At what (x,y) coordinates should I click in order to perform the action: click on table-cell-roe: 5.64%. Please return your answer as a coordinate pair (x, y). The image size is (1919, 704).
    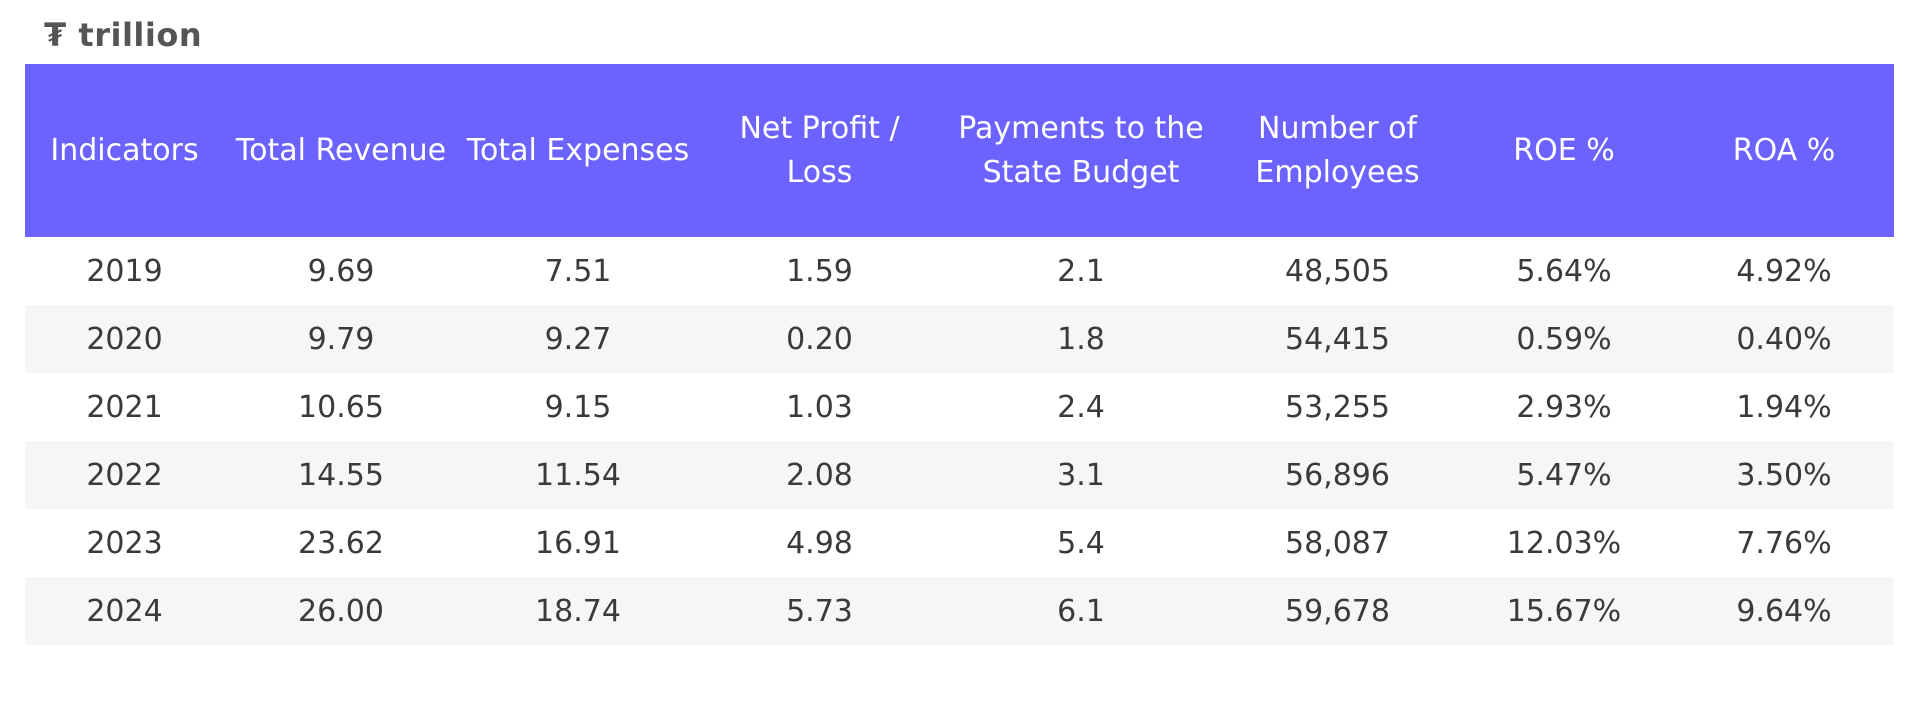
    Looking at the image, I should click on (1564, 271).